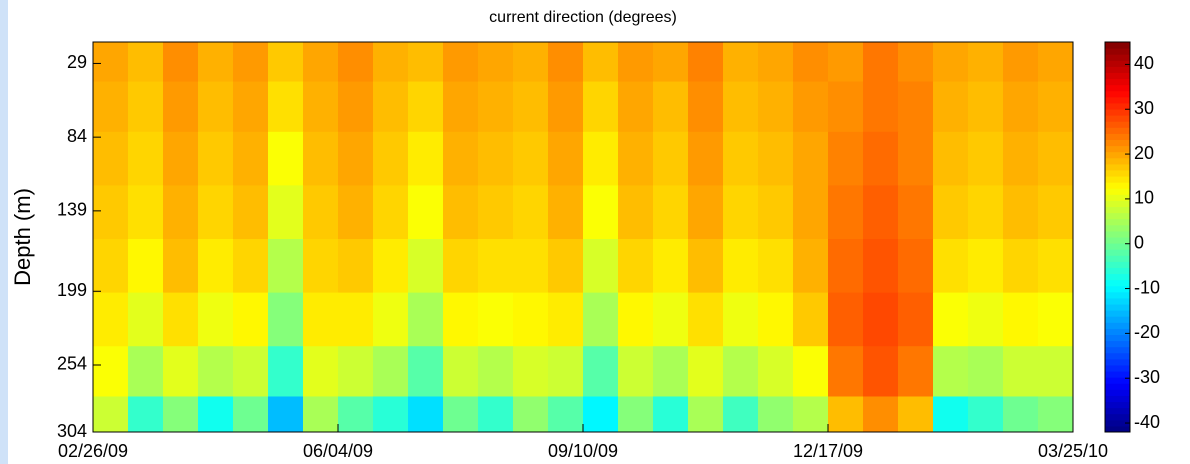 Image resolution: width=1190 pixels, height=464 pixels. What do you see at coordinates (77, 62) in the screenshot?
I see `y-tick-label: 29` at bounding box center [77, 62].